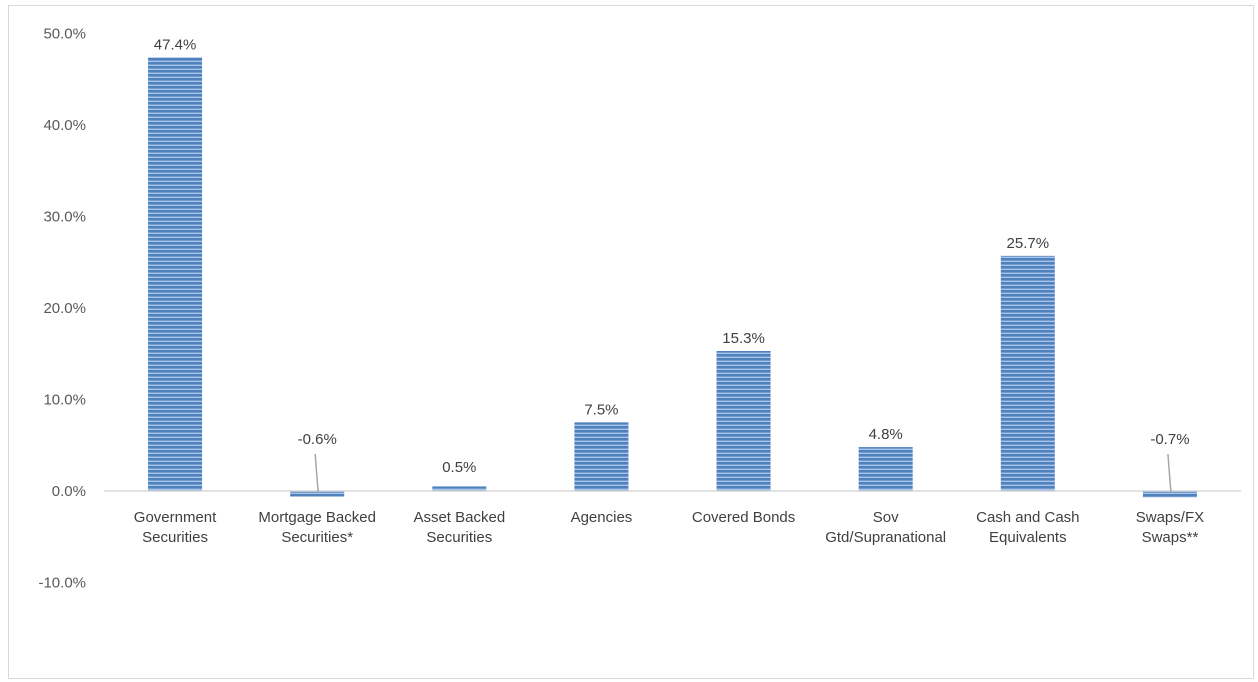 This screenshot has width=1258, height=682. What do you see at coordinates (602, 517) in the screenshot?
I see `category-label: Agencies` at bounding box center [602, 517].